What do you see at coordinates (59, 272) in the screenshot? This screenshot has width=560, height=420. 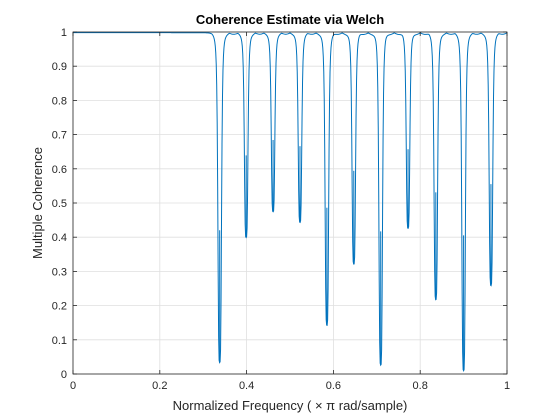 I see `y-tick-label: 0.3` at bounding box center [59, 272].